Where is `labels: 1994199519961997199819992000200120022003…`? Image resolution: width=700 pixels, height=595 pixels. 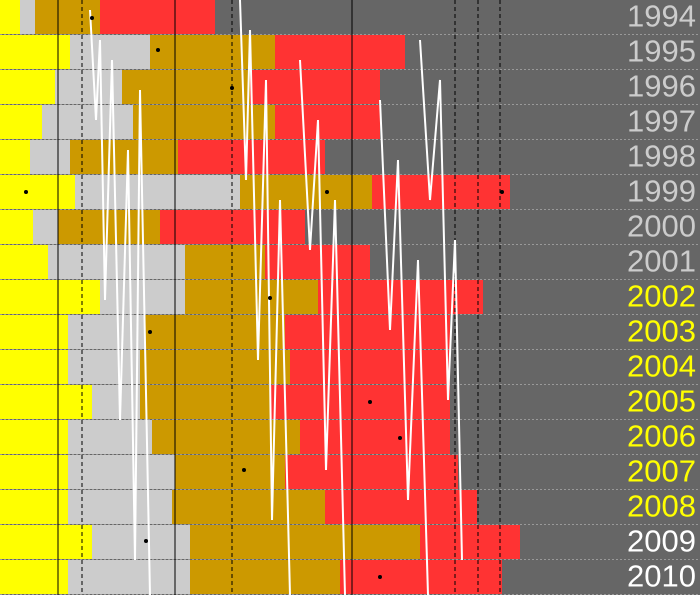 labels: 1994199519961997199819992000200120022003… is located at coordinates (661, 297).